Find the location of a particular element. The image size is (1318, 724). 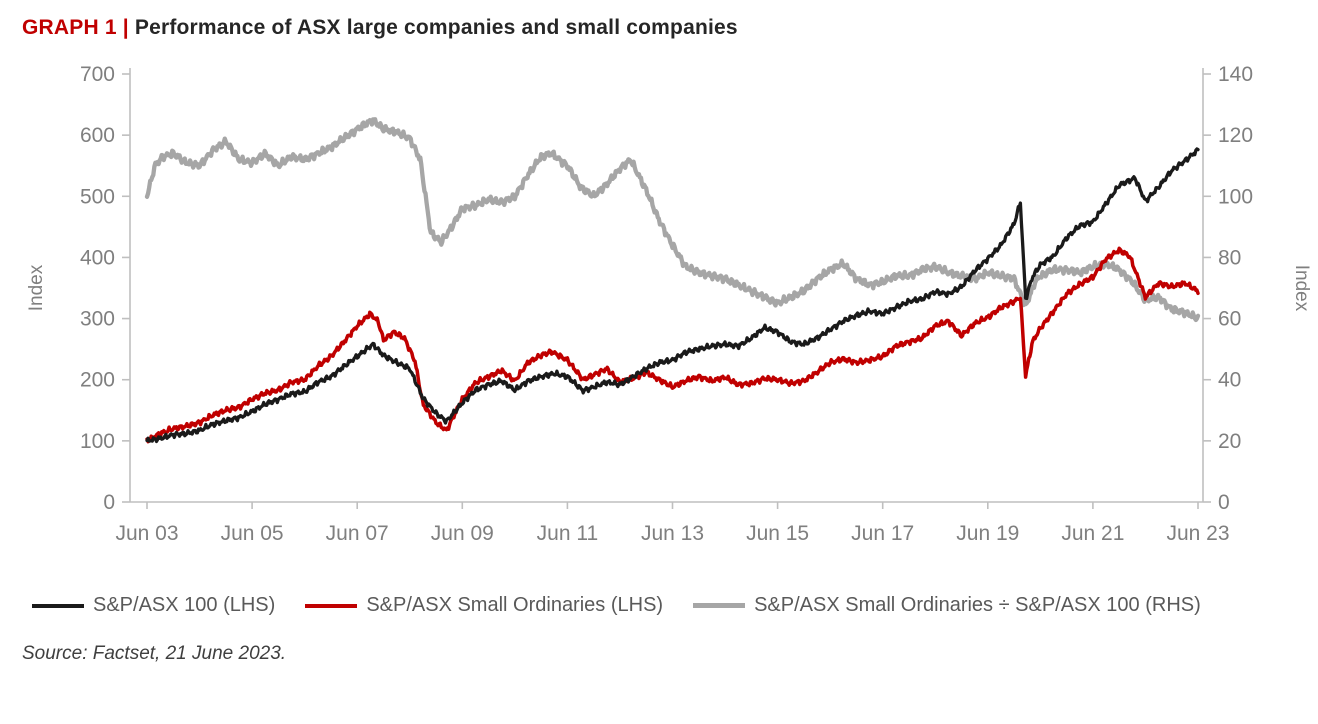

x-axis-tick-label: Jun 03 is located at coordinates (146, 533).